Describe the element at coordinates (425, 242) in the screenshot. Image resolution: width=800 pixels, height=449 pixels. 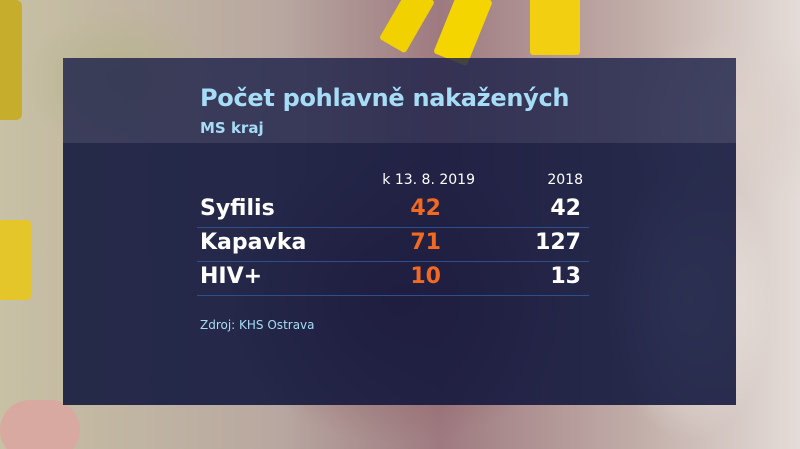
I see `value-current: 71` at that location.